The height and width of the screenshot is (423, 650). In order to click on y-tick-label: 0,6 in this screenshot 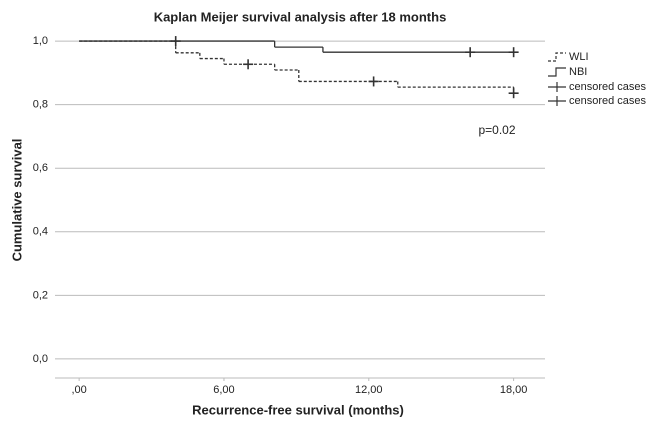, I will do `click(40, 168)`.